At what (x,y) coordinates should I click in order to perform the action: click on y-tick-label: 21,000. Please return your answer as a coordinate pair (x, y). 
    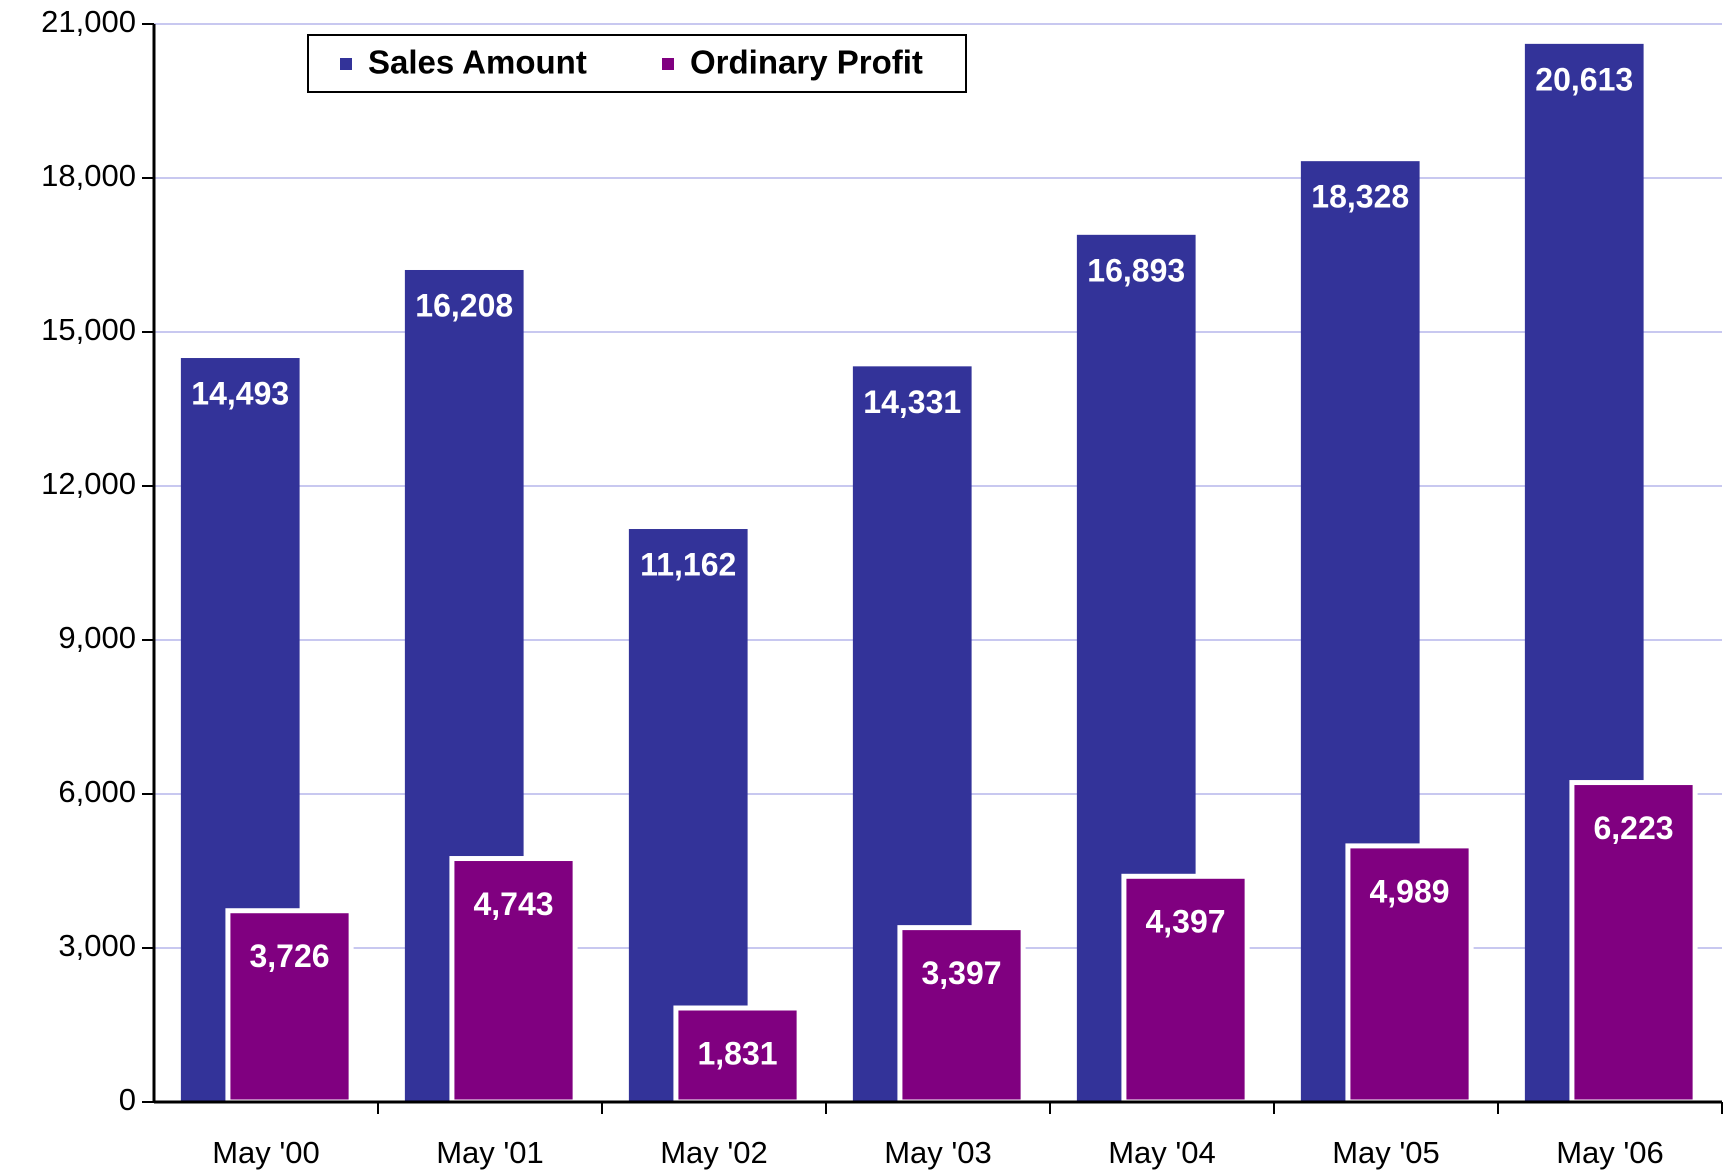
    Looking at the image, I should click on (88, 21).